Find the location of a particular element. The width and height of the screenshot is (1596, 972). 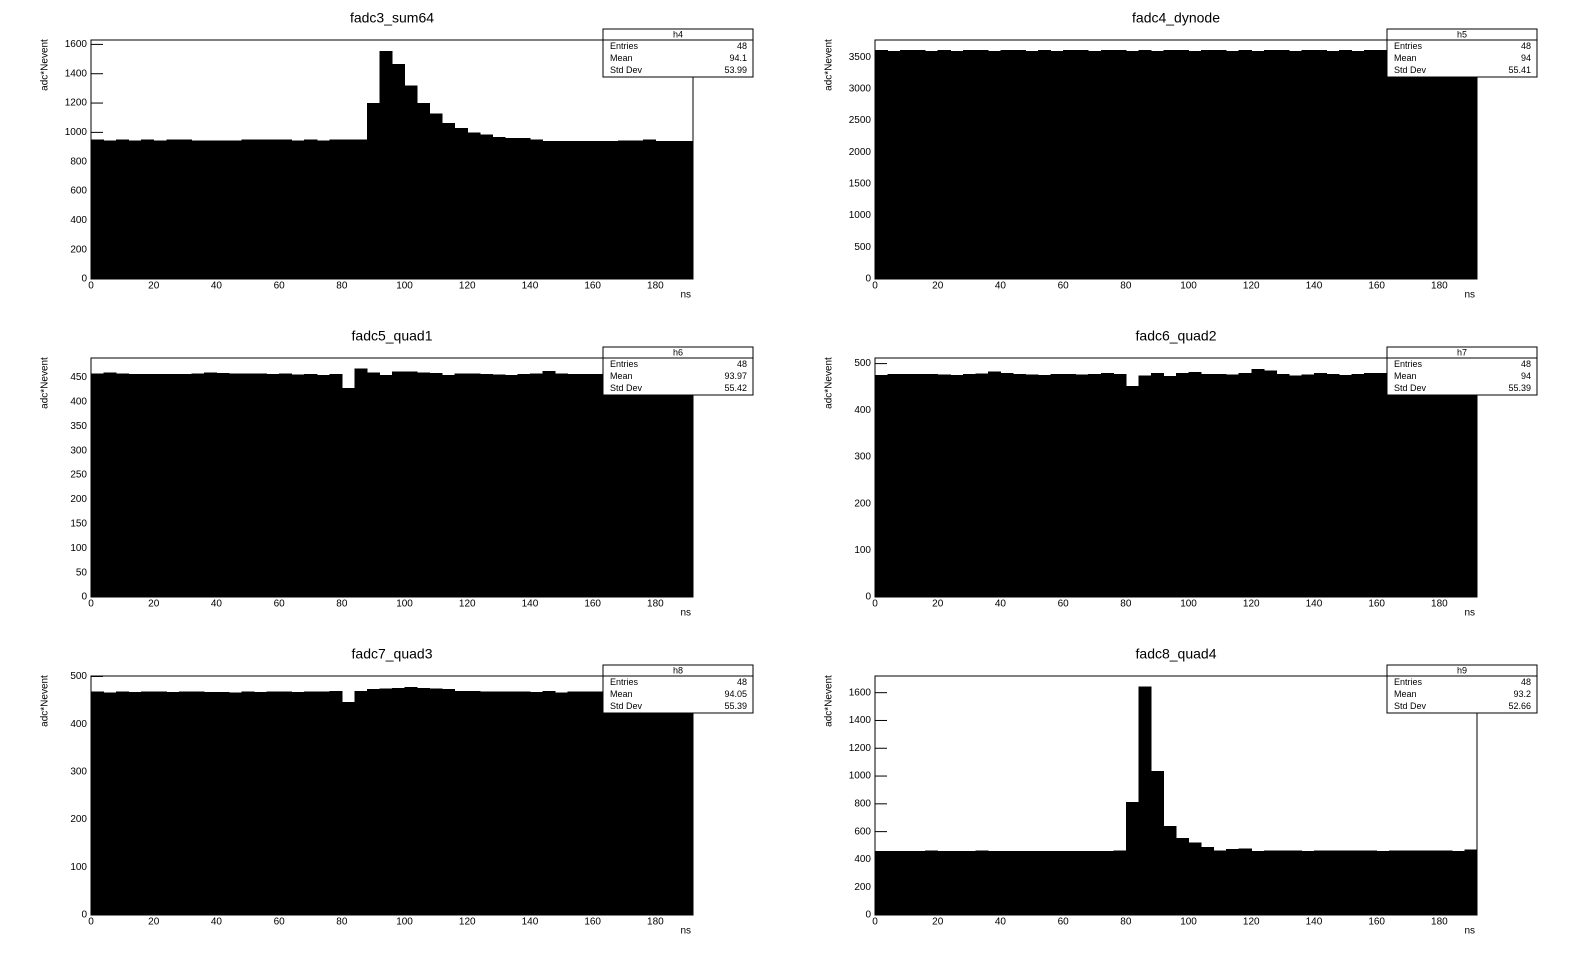

x-axis-label: ns is located at coordinates (685, 931).